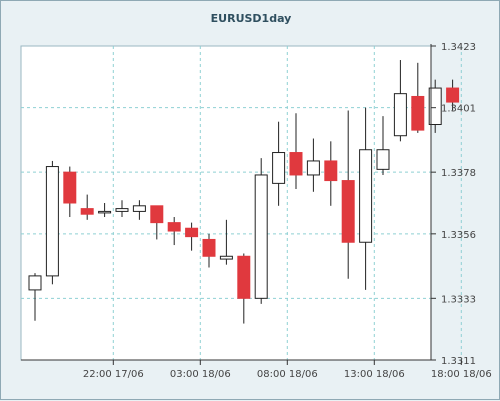  I want to click on x-tick-label: 13:00 18/06, so click(374, 374).